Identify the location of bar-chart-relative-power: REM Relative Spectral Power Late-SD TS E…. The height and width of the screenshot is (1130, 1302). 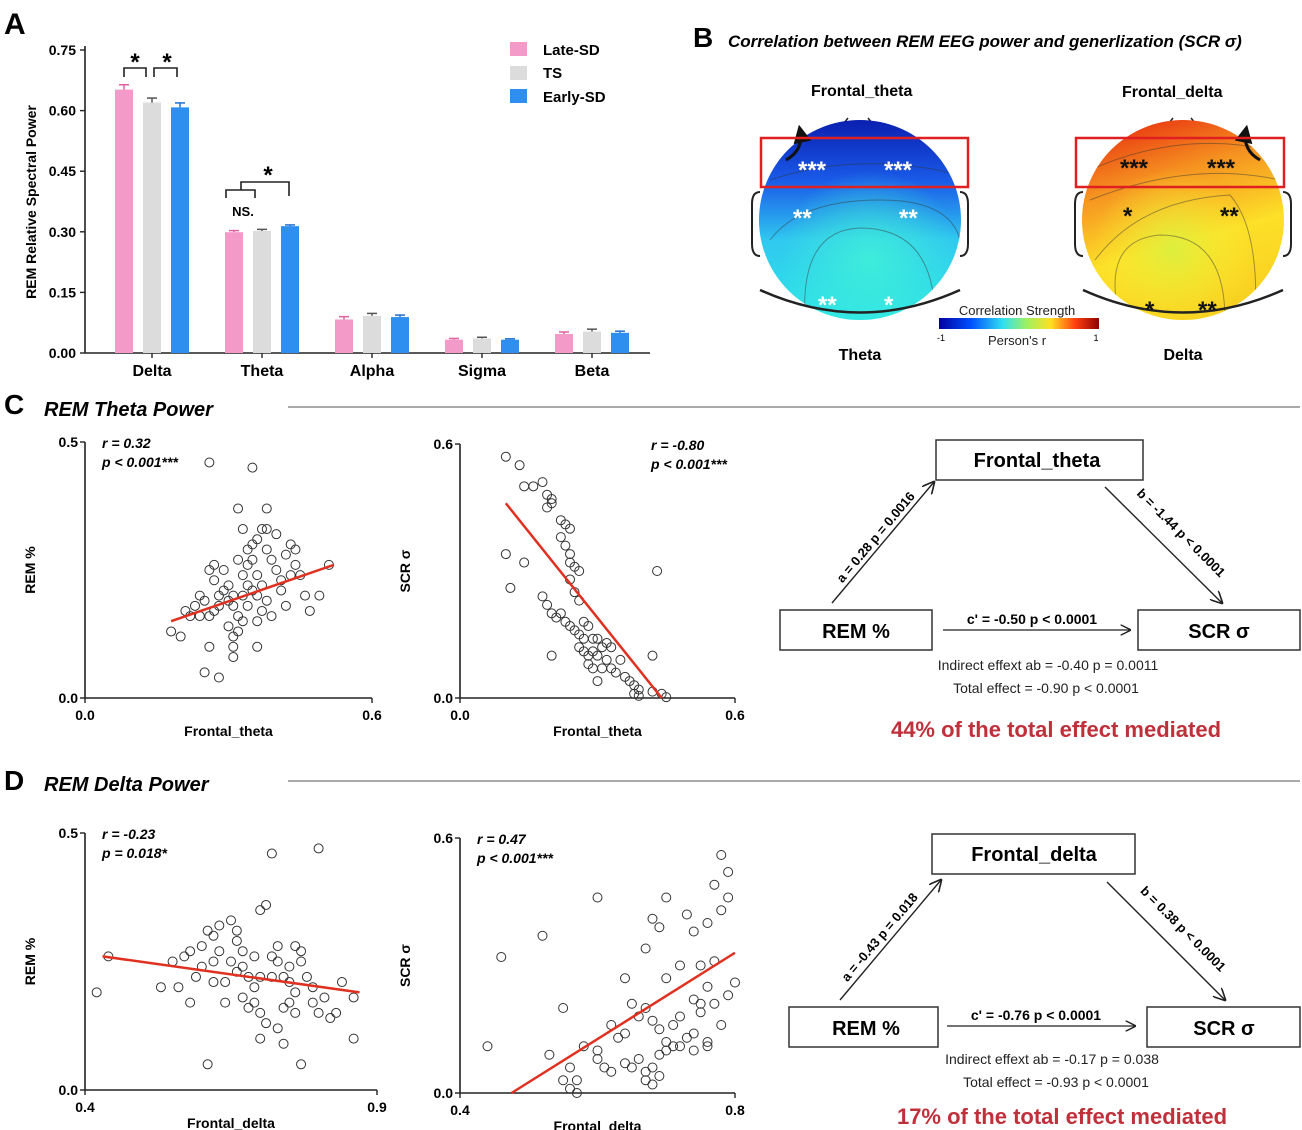
(336, 211).